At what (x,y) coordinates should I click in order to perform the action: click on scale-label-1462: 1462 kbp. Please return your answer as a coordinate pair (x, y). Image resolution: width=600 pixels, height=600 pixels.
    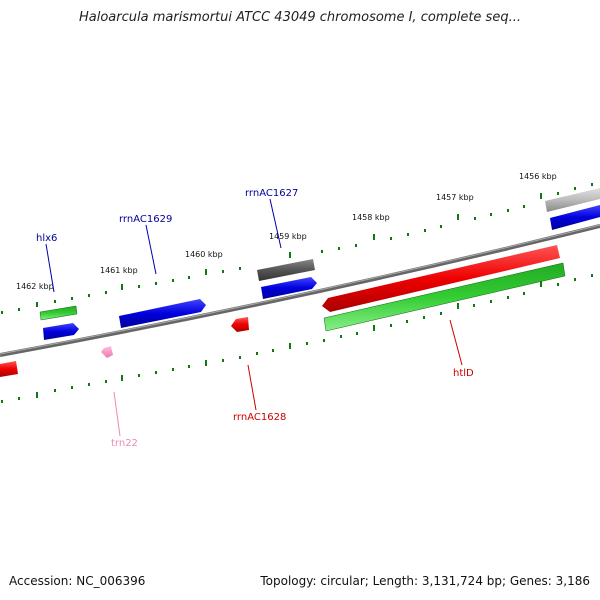
    Looking at the image, I should click on (35, 286).